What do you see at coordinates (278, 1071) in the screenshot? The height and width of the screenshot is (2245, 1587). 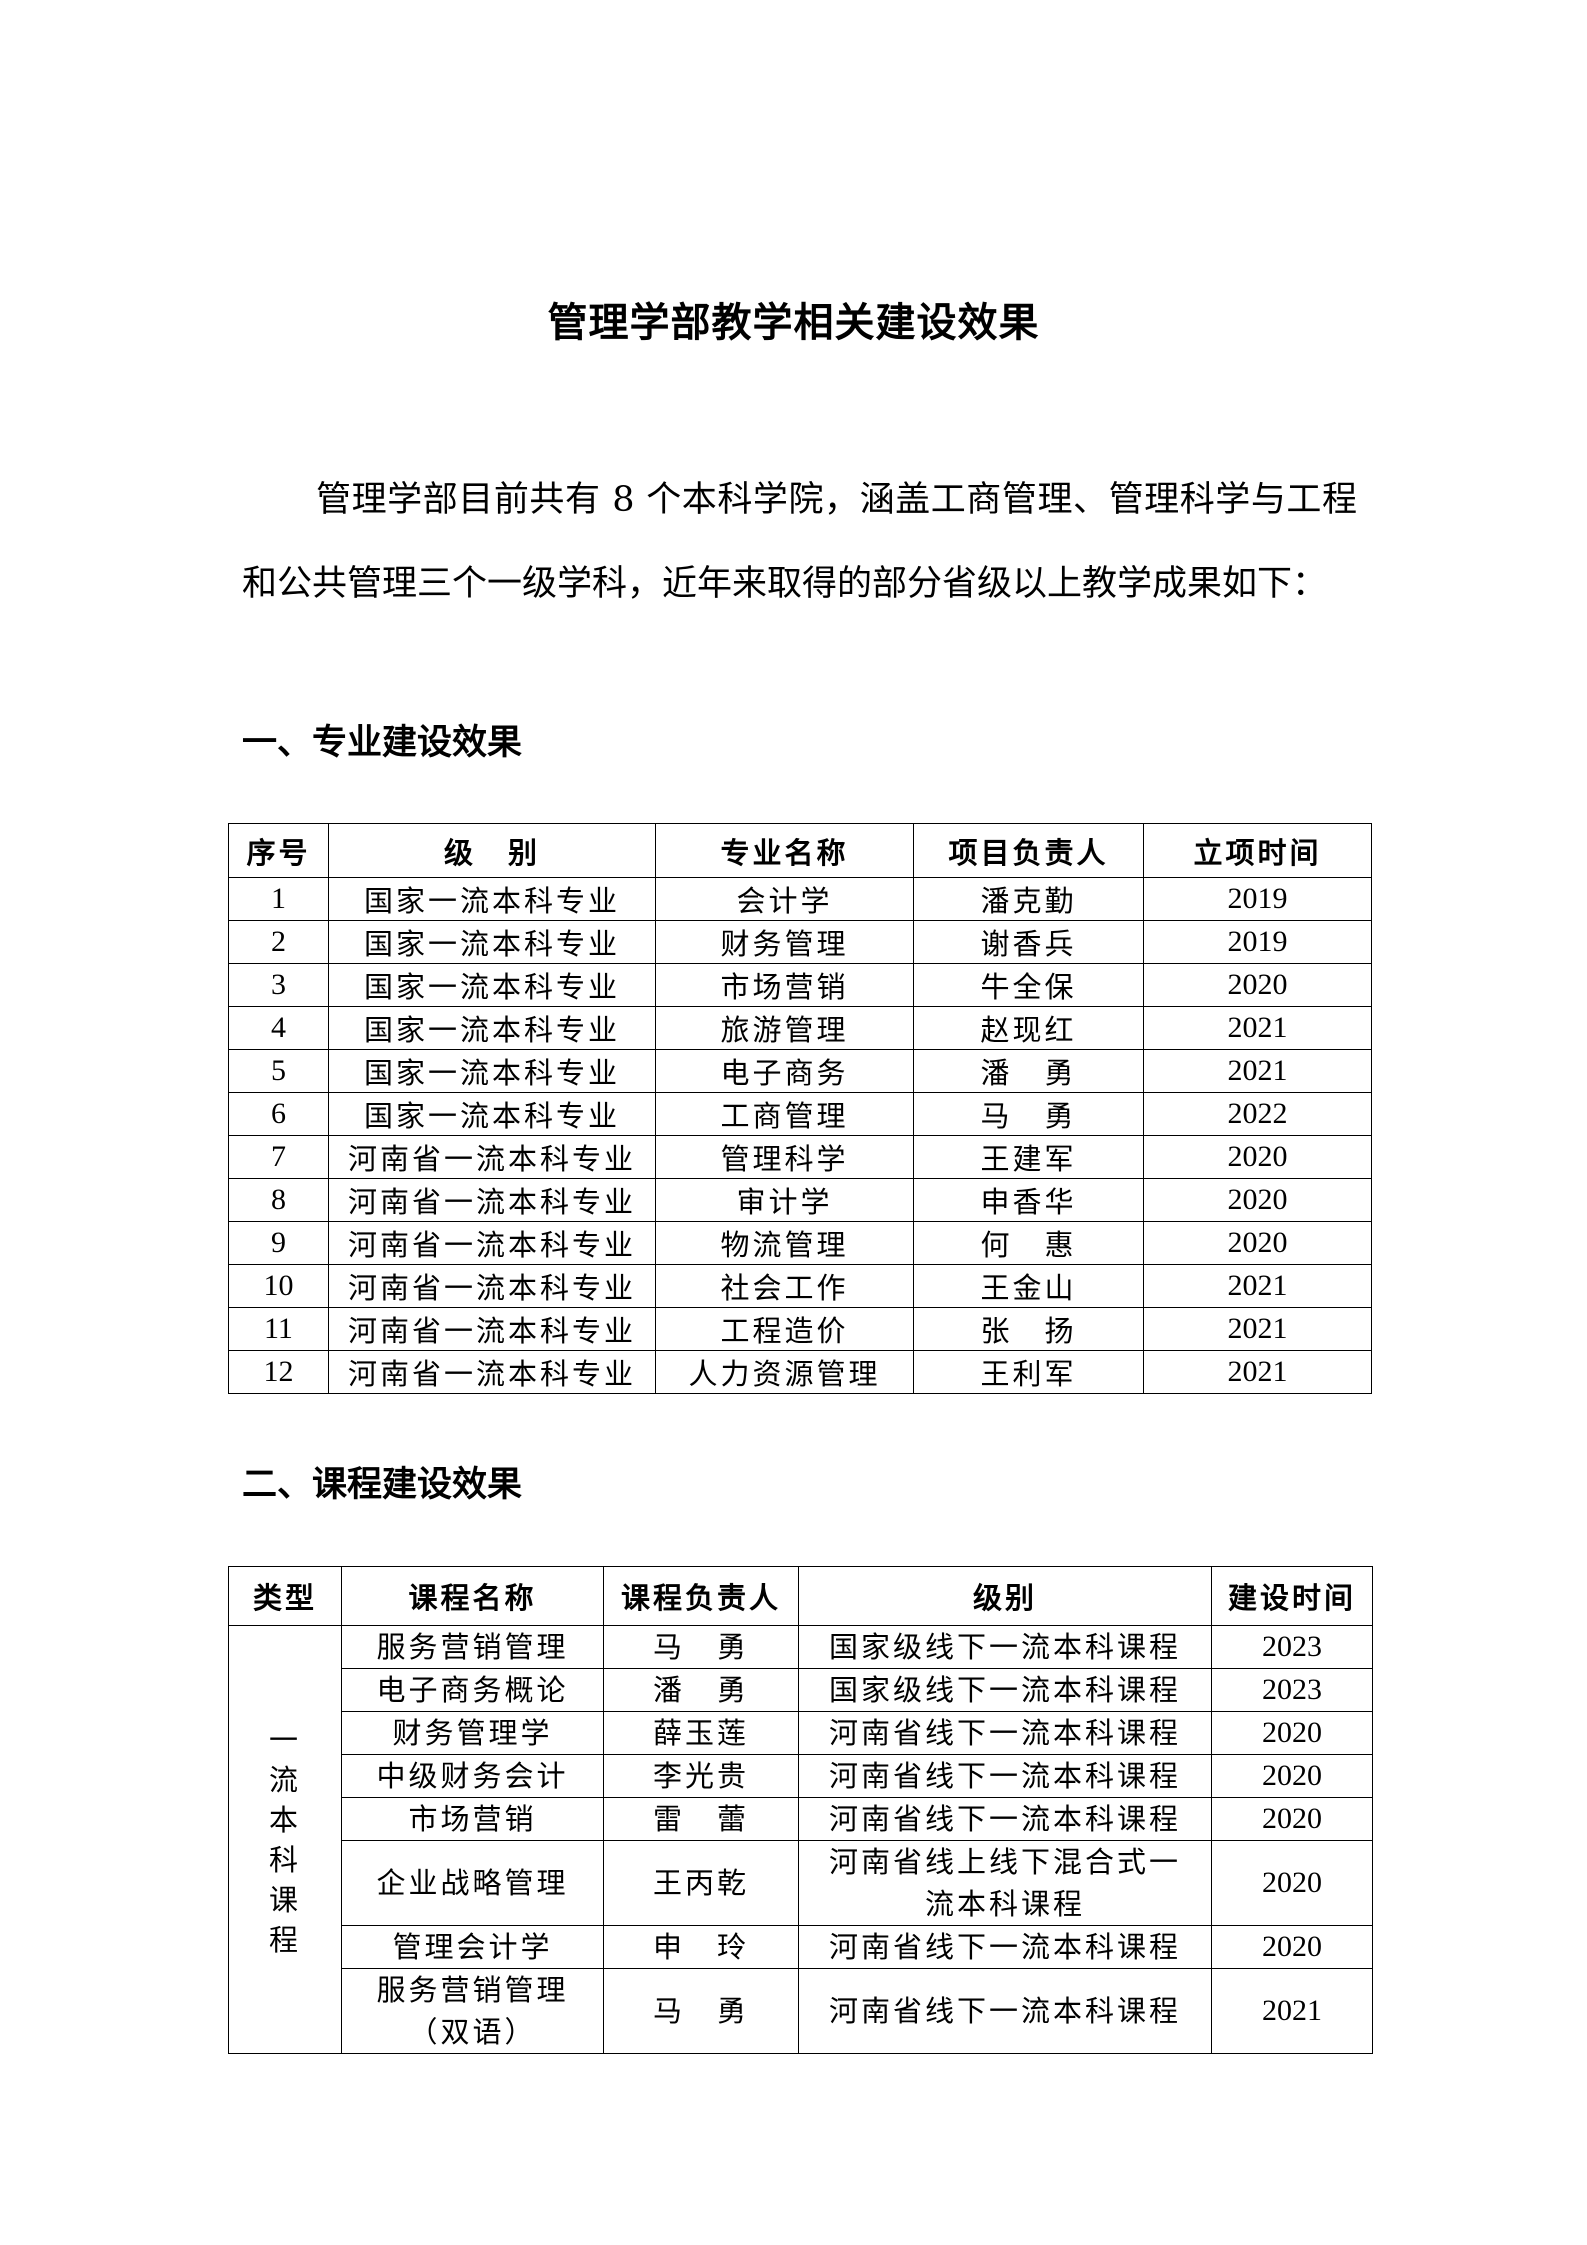 I see `table-cell: 5` at bounding box center [278, 1071].